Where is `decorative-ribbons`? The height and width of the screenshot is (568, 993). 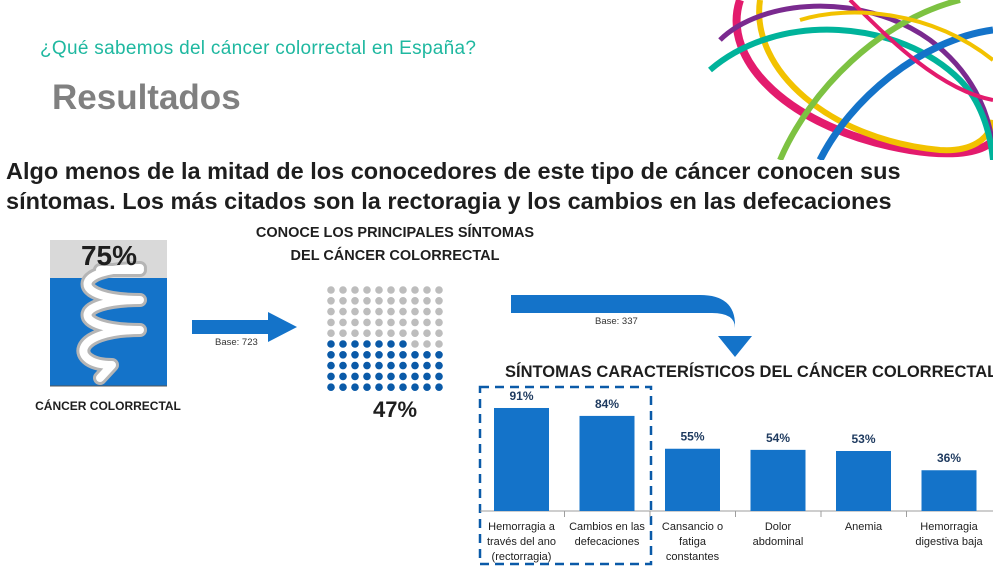
decorative-ribbons is located at coordinates (850, 80).